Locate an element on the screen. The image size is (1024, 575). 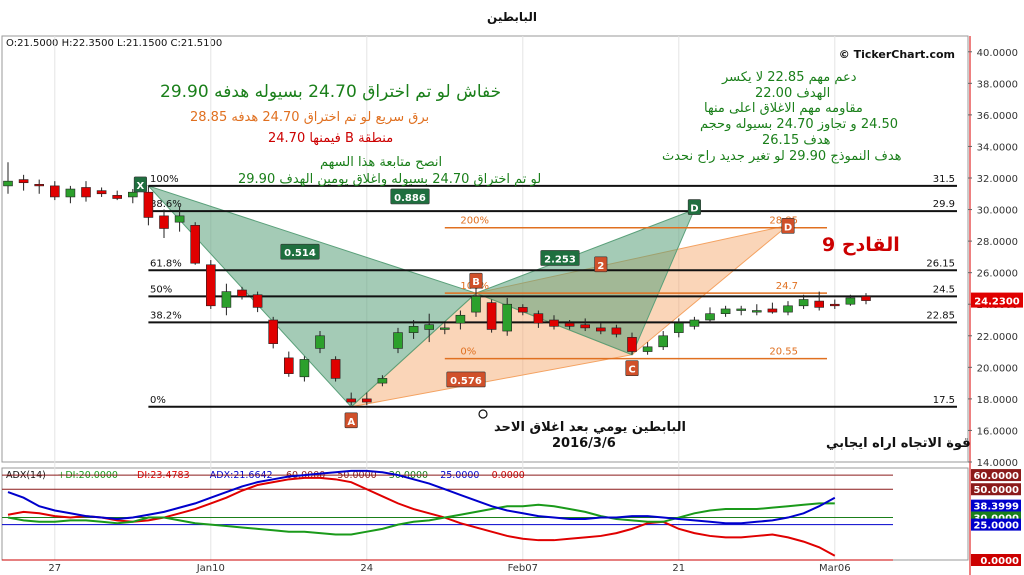
adx-di-minus-line is located at coordinates (421, 516).